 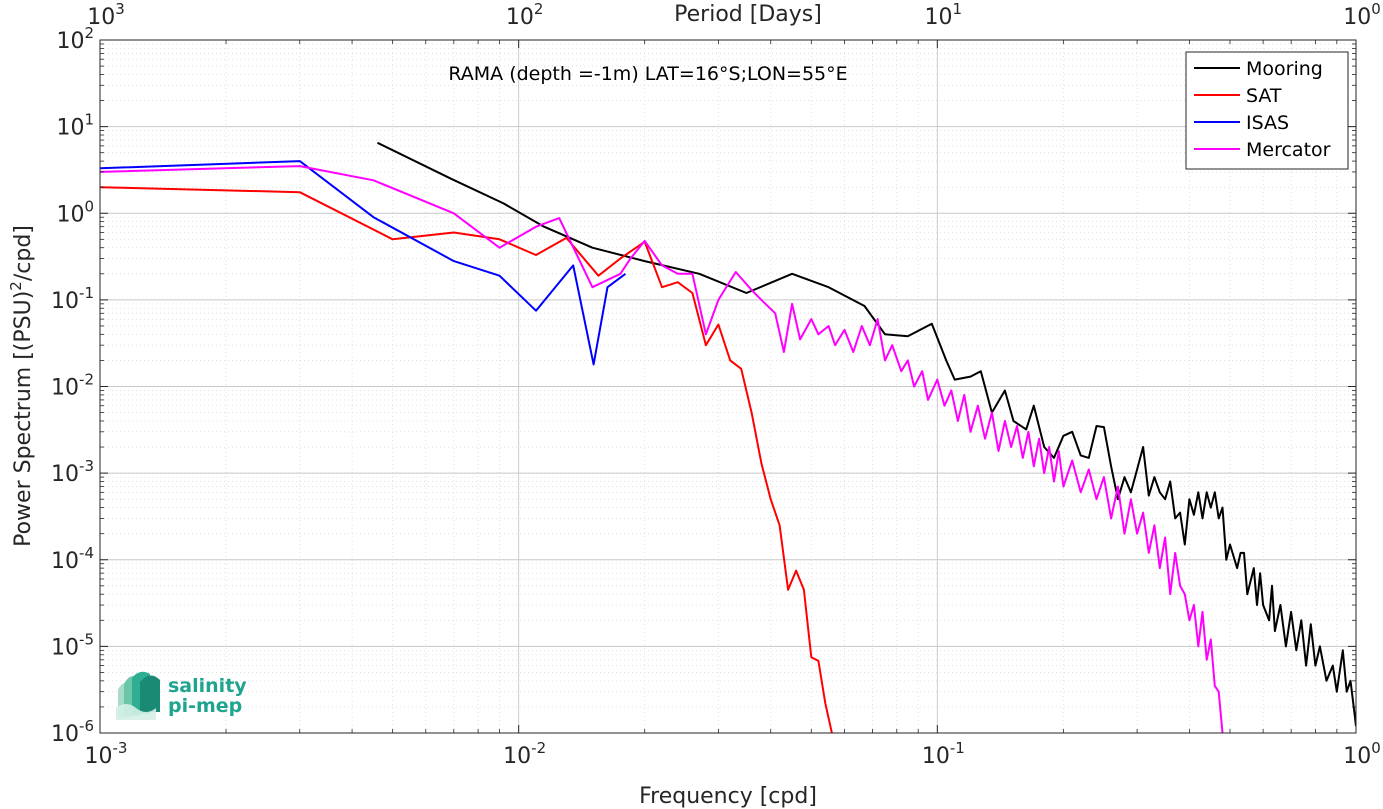 I want to click on y-tick-label: 10⁻⁴, so click(x=72, y=559).